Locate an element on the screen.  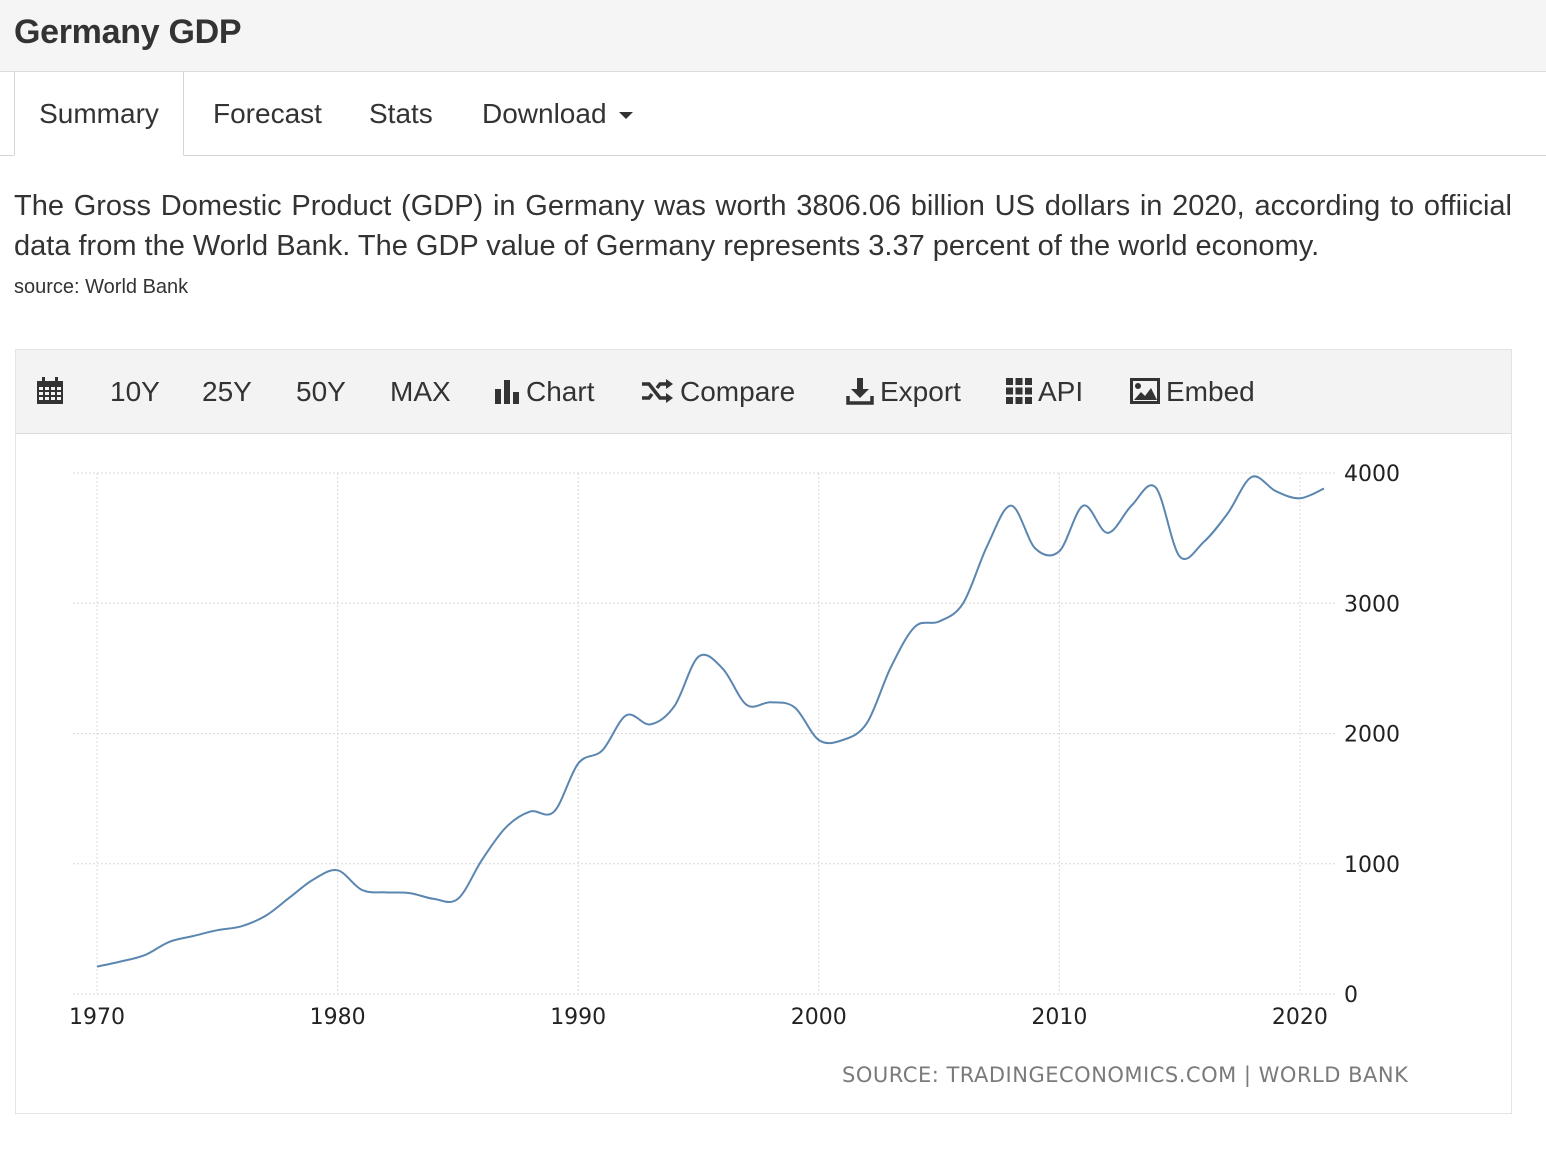
tab-download: Download is located at coordinates (557, 114).